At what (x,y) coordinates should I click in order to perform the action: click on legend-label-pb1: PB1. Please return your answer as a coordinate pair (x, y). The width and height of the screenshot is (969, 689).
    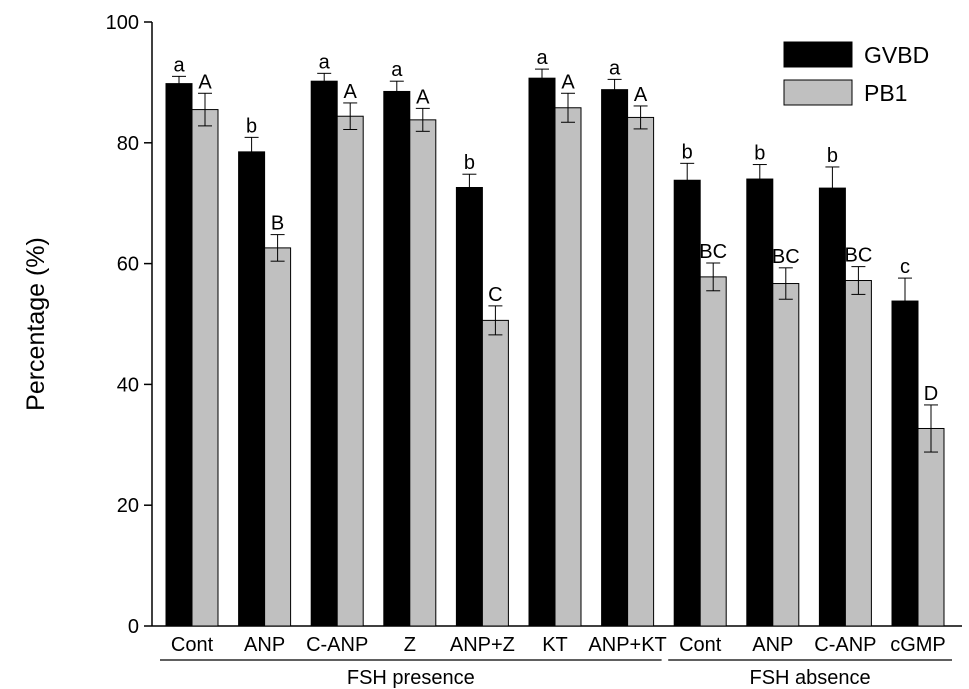
    Looking at the image, I should click on (885, 93).